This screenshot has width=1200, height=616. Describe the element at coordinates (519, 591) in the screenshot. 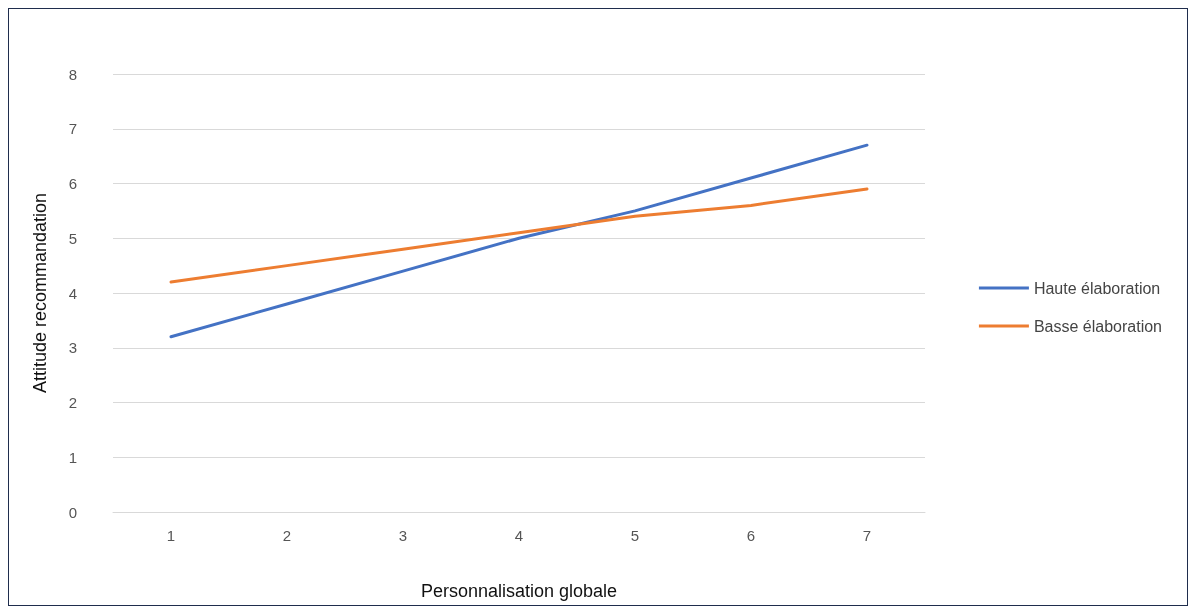

I see `x-axis-title: Personnalisation globale` at that location.